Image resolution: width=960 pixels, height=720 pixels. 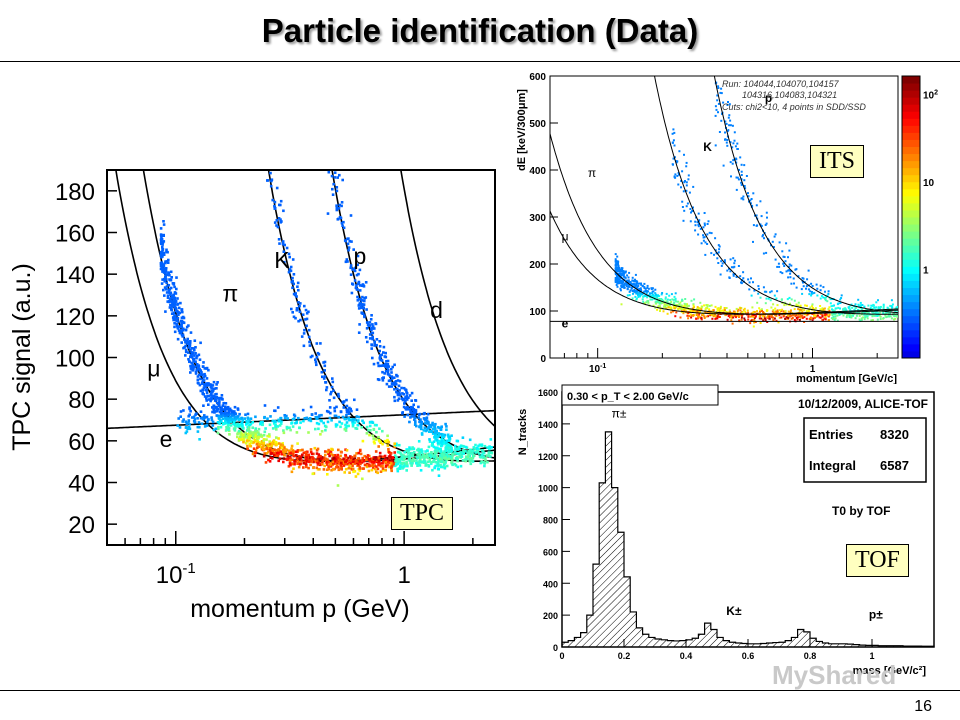 What do you see at coordinates (403, 575) in the screenshot?
I see `tpc-xtick-label: 1` at bounding box center [403, 575].